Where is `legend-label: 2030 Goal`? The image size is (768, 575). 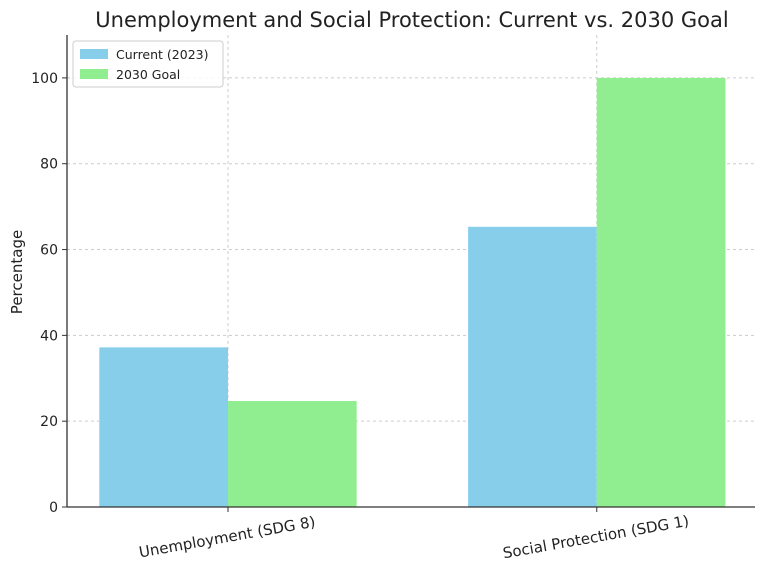 legend-label: 2030 Goal is located at coordinates (148, 74).